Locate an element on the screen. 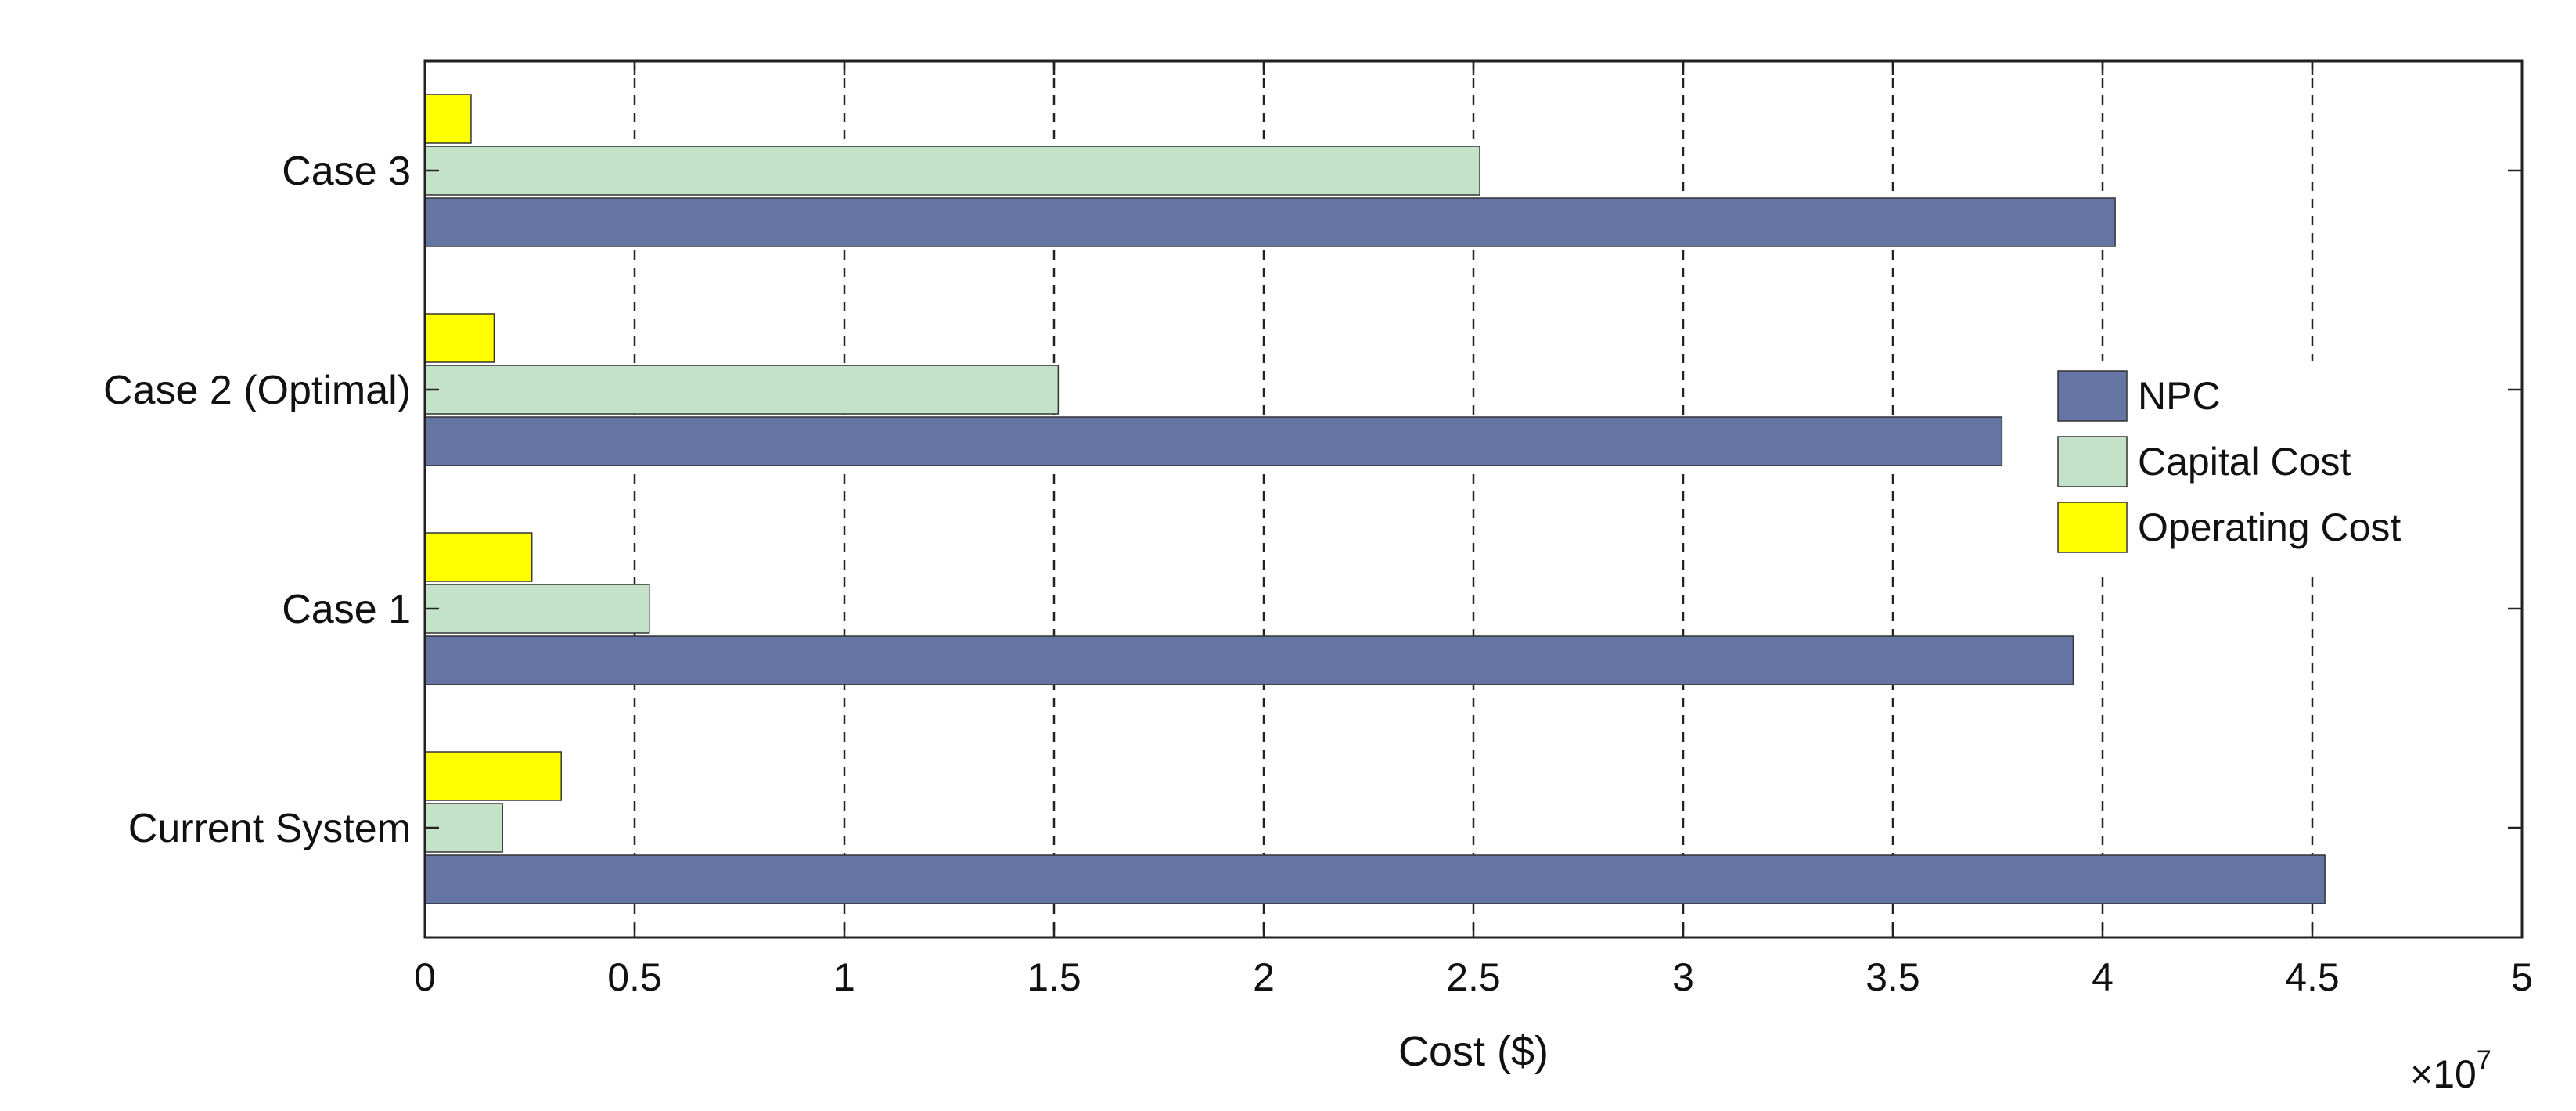 The image size is (2576, 1111). category-label: Current System is located at coordinates (270, 828).